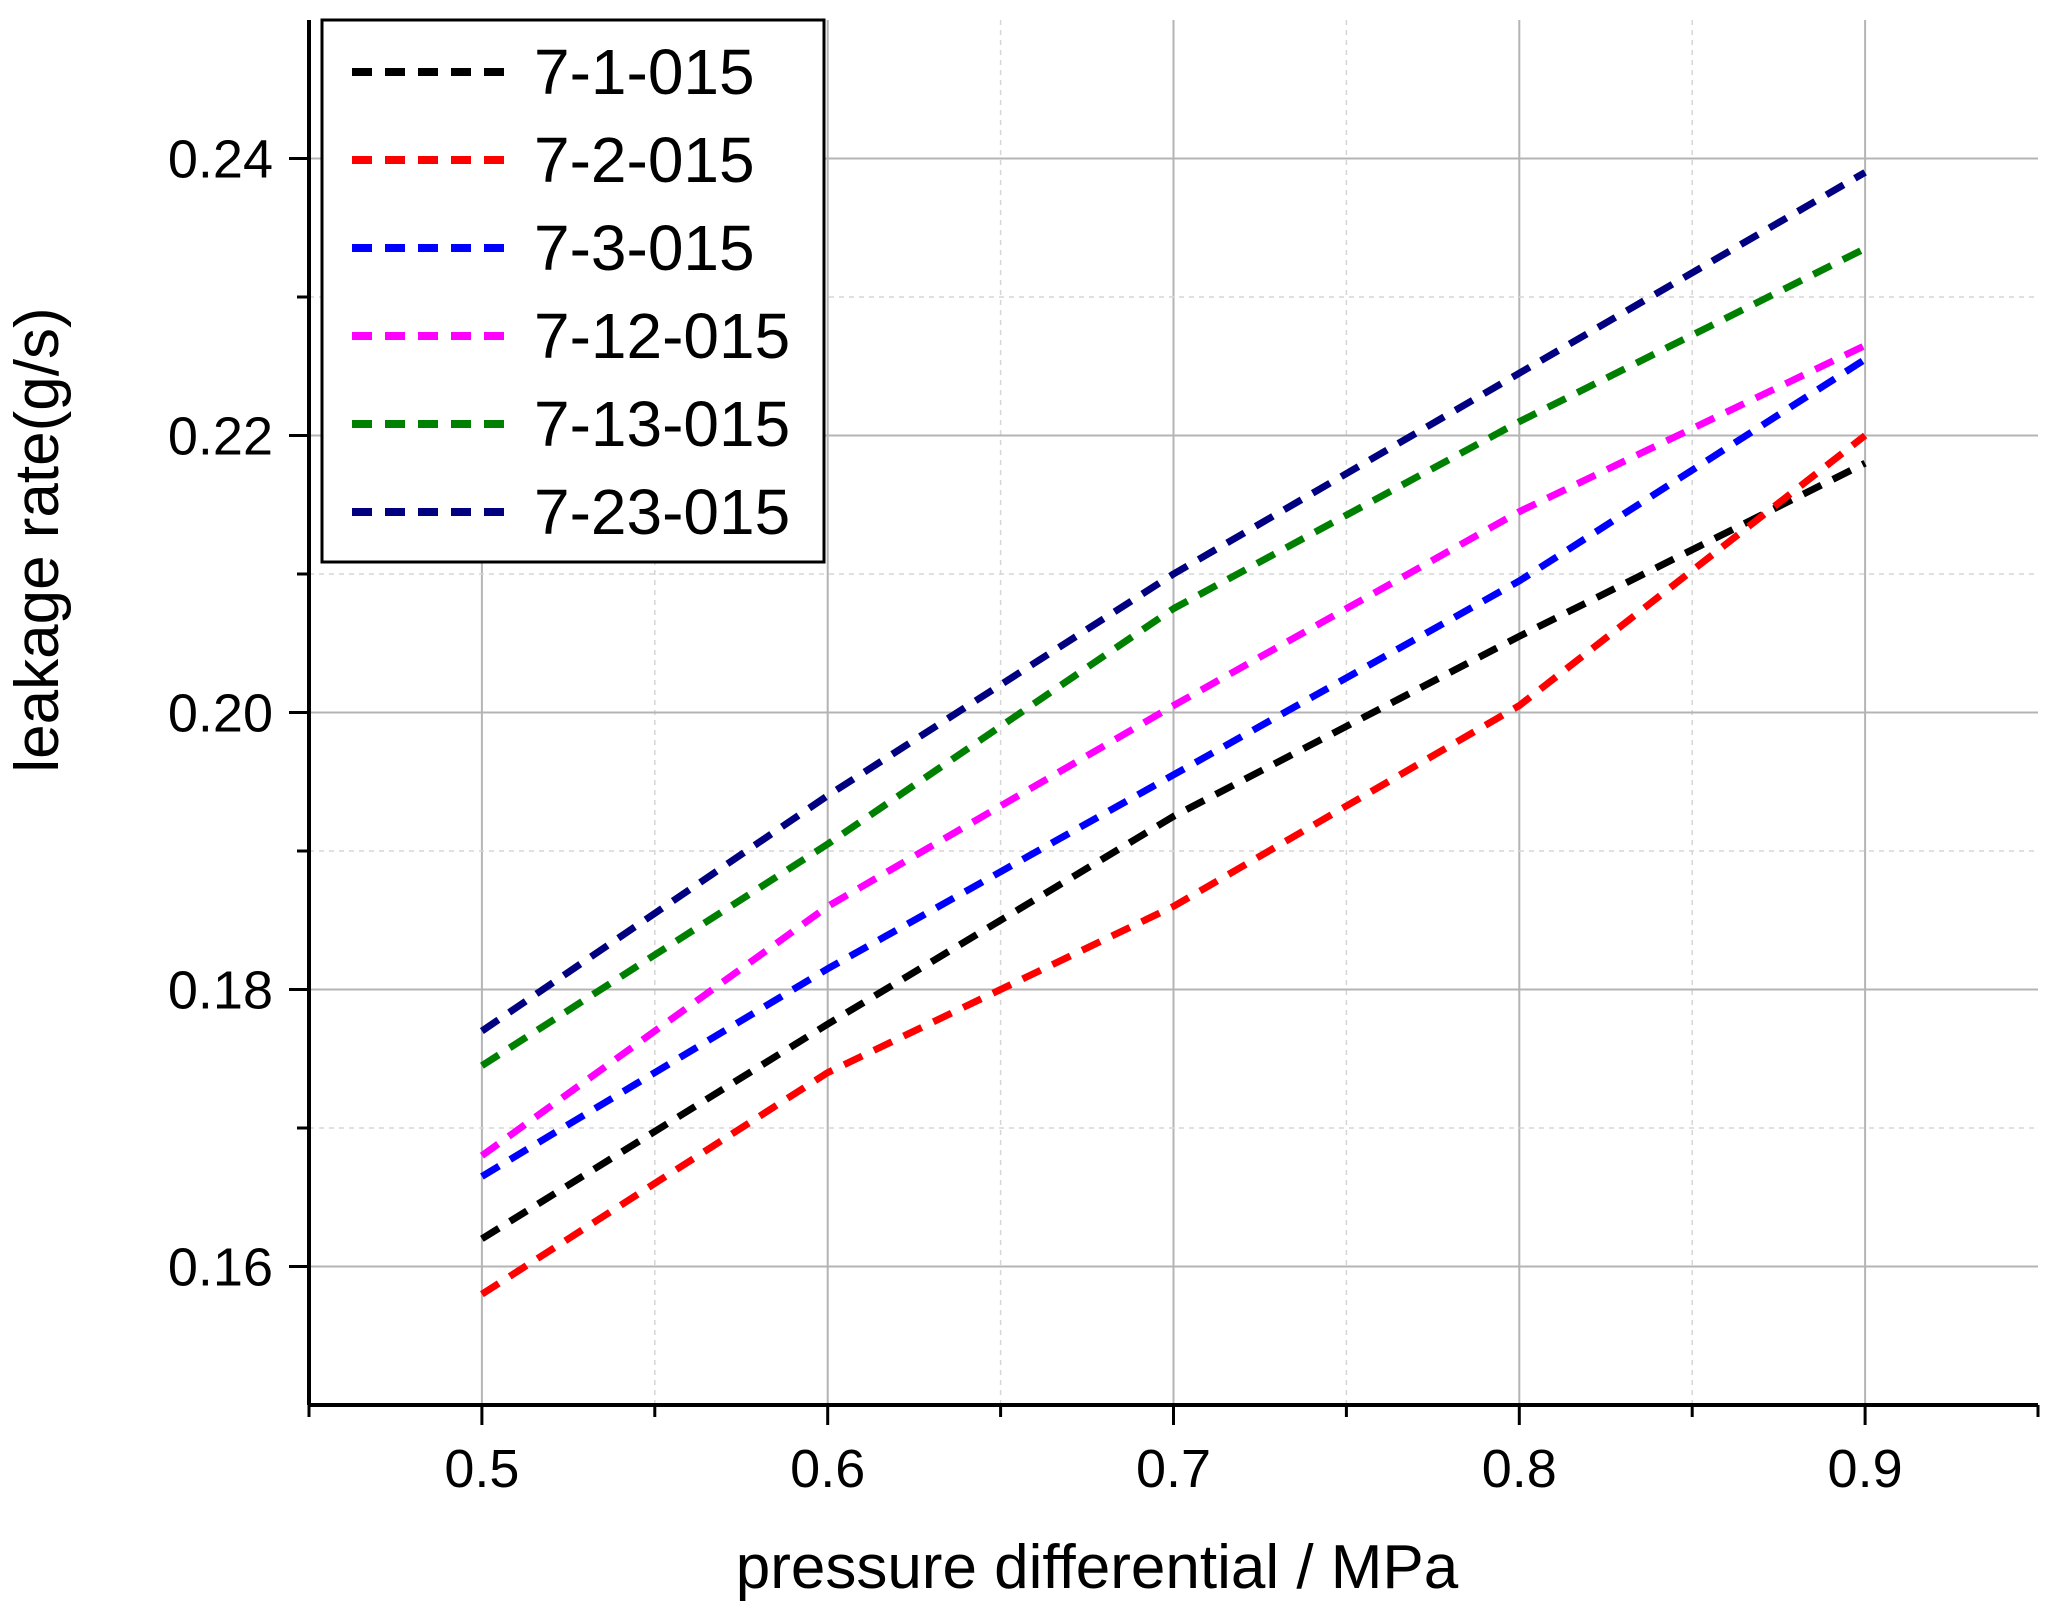  What do you see at coordinates (662, 424) in the screenshot?
I see `legend-label-7-13-015: 7-13-015` at bounding box center [662, 424].